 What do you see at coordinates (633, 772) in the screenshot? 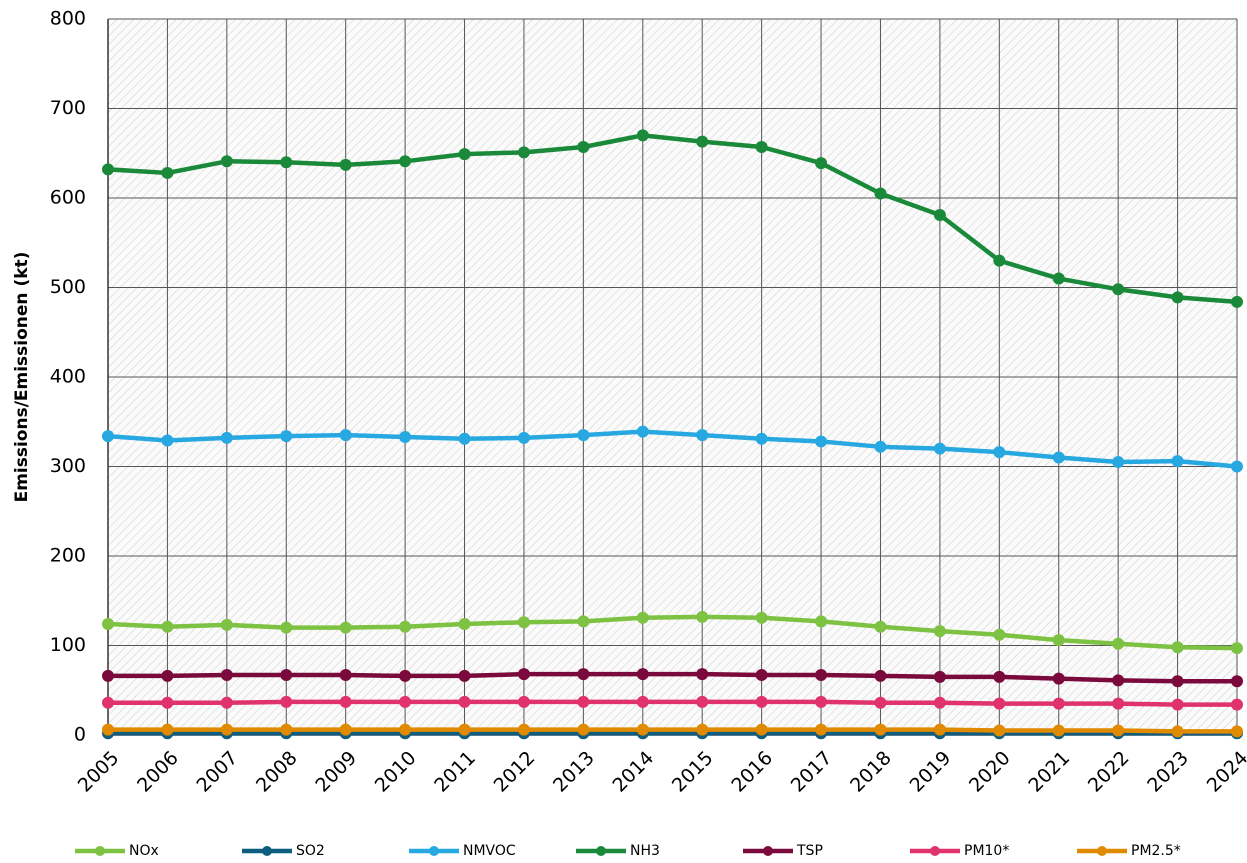
I see `x-tick-label: 2014` at bounding box center [633, 772].